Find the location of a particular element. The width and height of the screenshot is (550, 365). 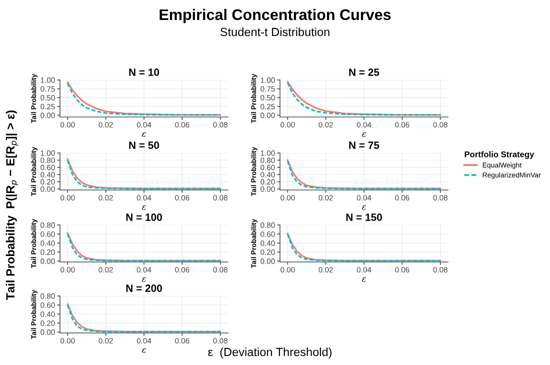

chart-title: N = 100 is located at coordinates (144, 217).